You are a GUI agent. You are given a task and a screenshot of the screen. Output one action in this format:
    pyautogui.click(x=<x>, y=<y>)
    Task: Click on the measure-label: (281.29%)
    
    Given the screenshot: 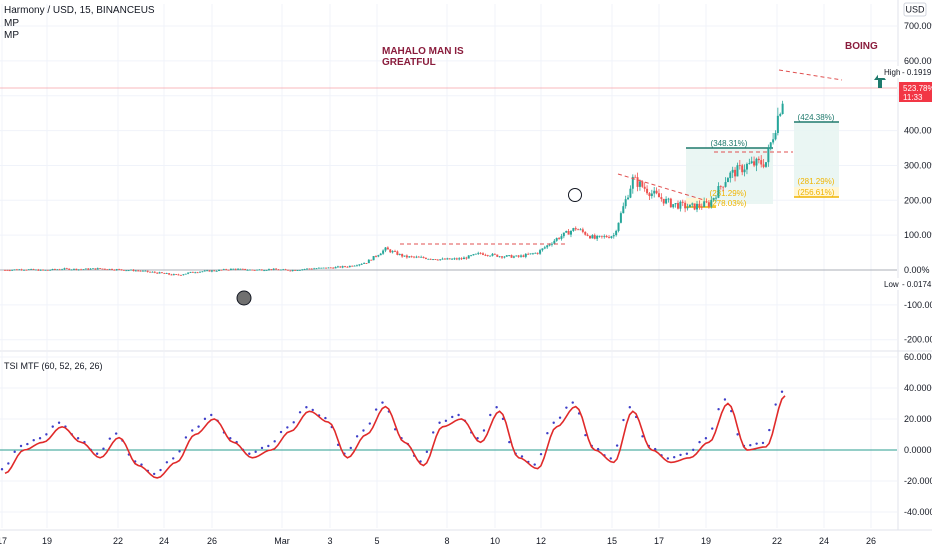 What is the action you would take?
    pyautogui.click(x=728, y=193)
    